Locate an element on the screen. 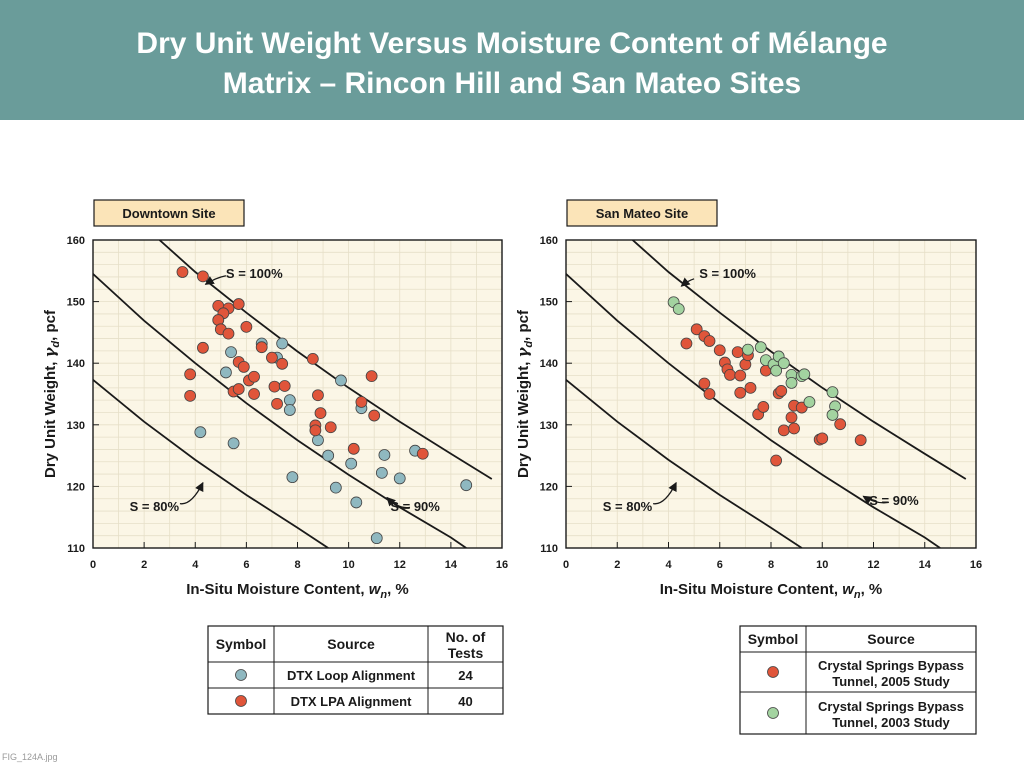 The width and height of the screenshot is (1024, 768). legend-header-symbol: Symbol is located at coordinates (773, 639).